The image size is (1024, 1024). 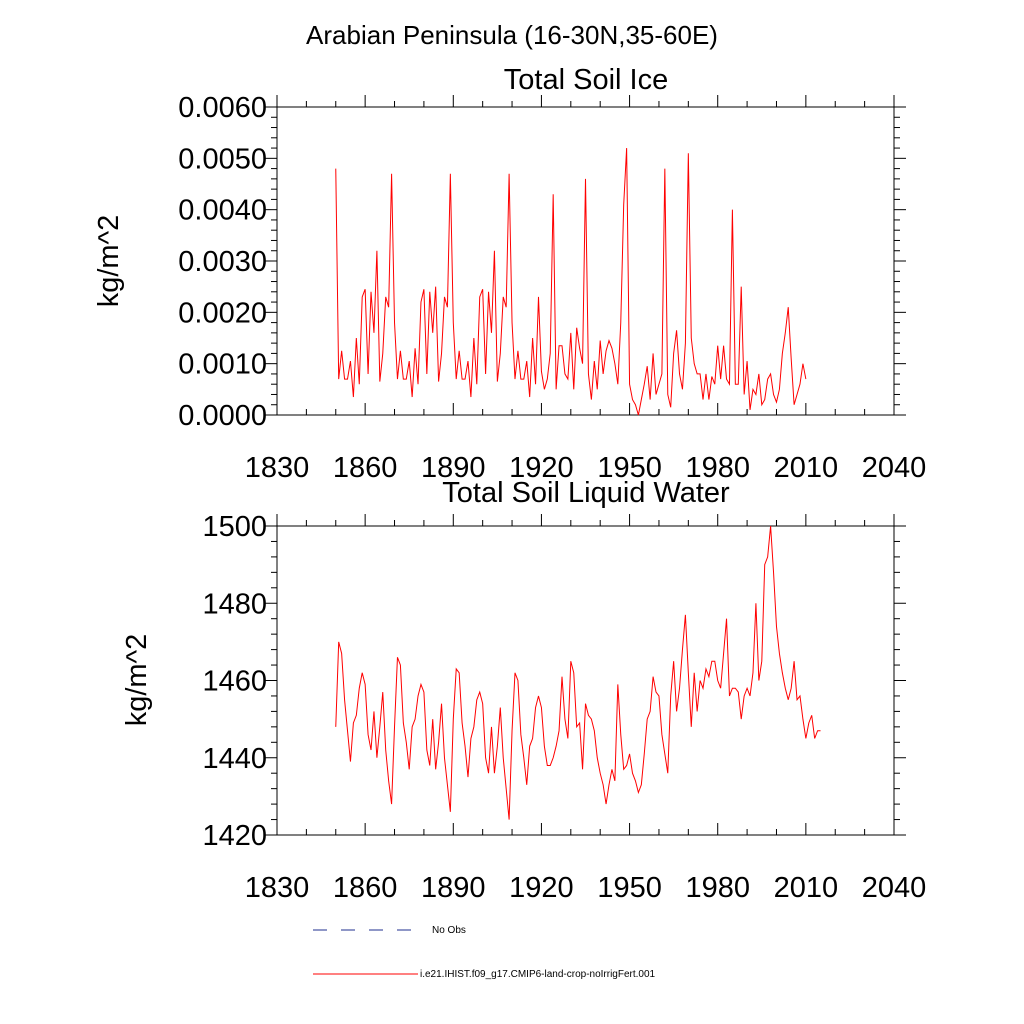 What do you see at coordinates (449, 930) in the screenshot?
I see `legend-label-no-obs: No Obs` at bounding box center [449, 930].